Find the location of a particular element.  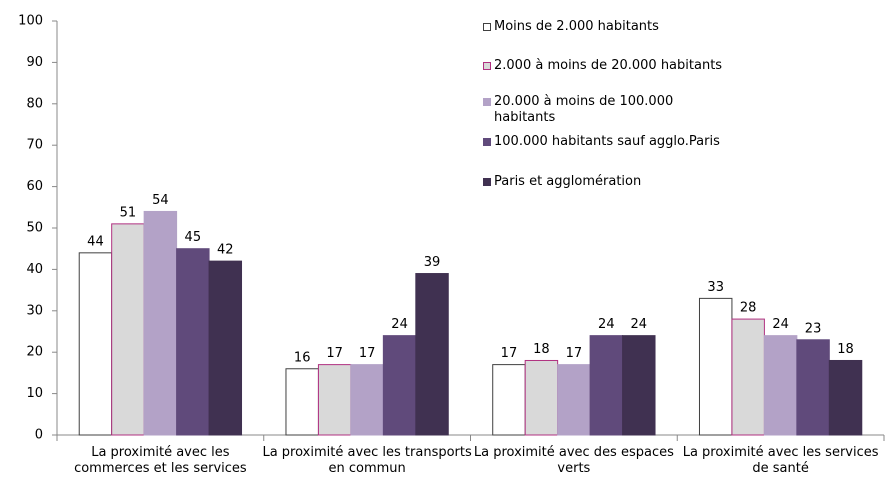

data-label: 33 is located at coordinates (715, 287).